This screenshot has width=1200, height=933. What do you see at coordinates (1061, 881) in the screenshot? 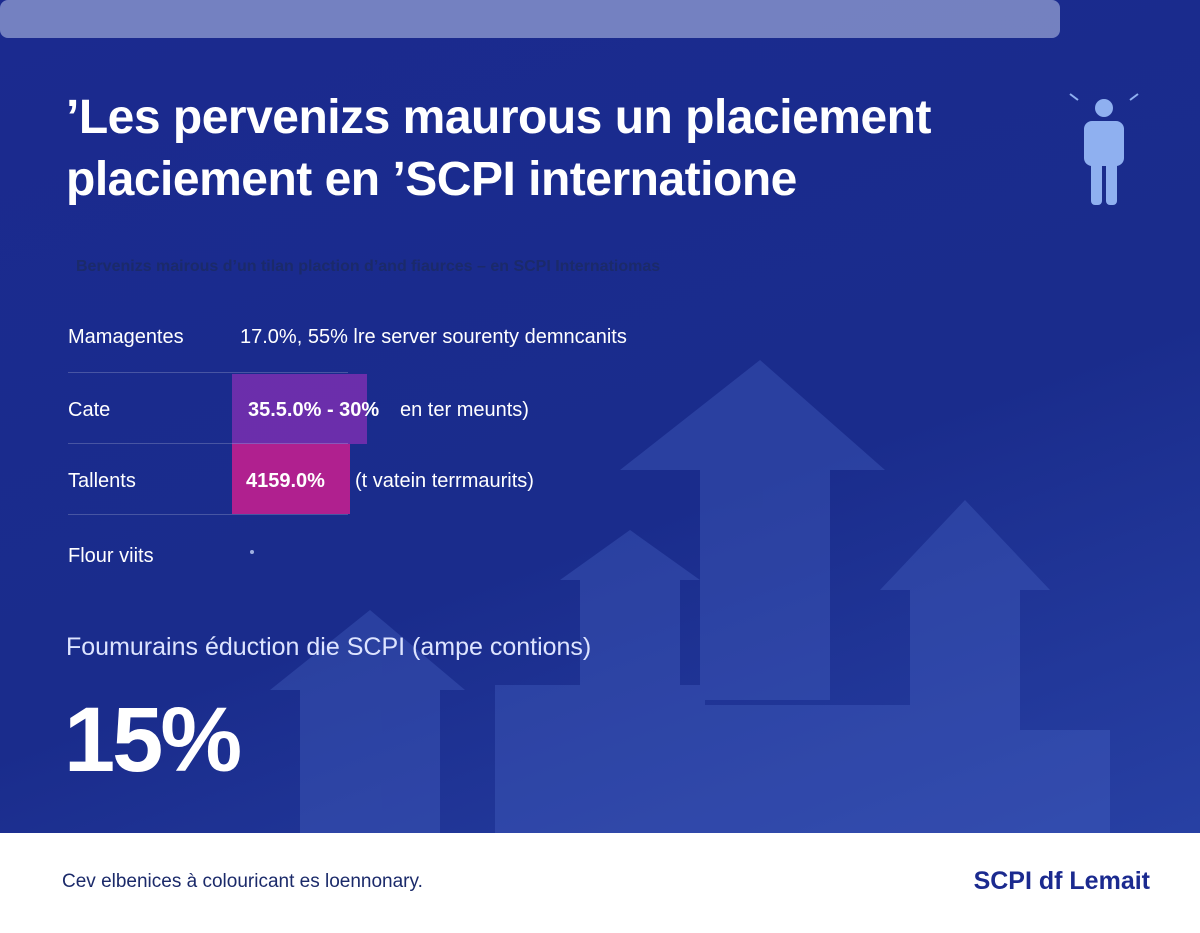
I see `brand: SCPI df Lemait` at bounding box center [1061, 881].